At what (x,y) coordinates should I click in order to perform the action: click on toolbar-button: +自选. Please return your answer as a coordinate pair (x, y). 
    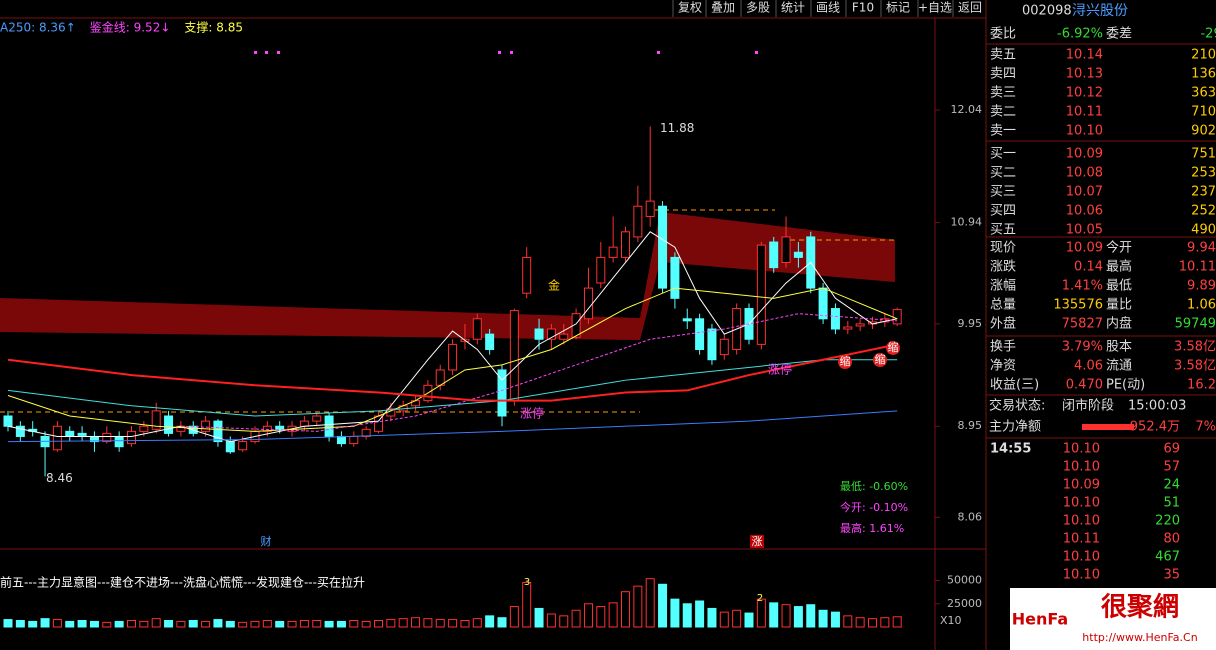
    Looking at the image, I should click on (935, 8).